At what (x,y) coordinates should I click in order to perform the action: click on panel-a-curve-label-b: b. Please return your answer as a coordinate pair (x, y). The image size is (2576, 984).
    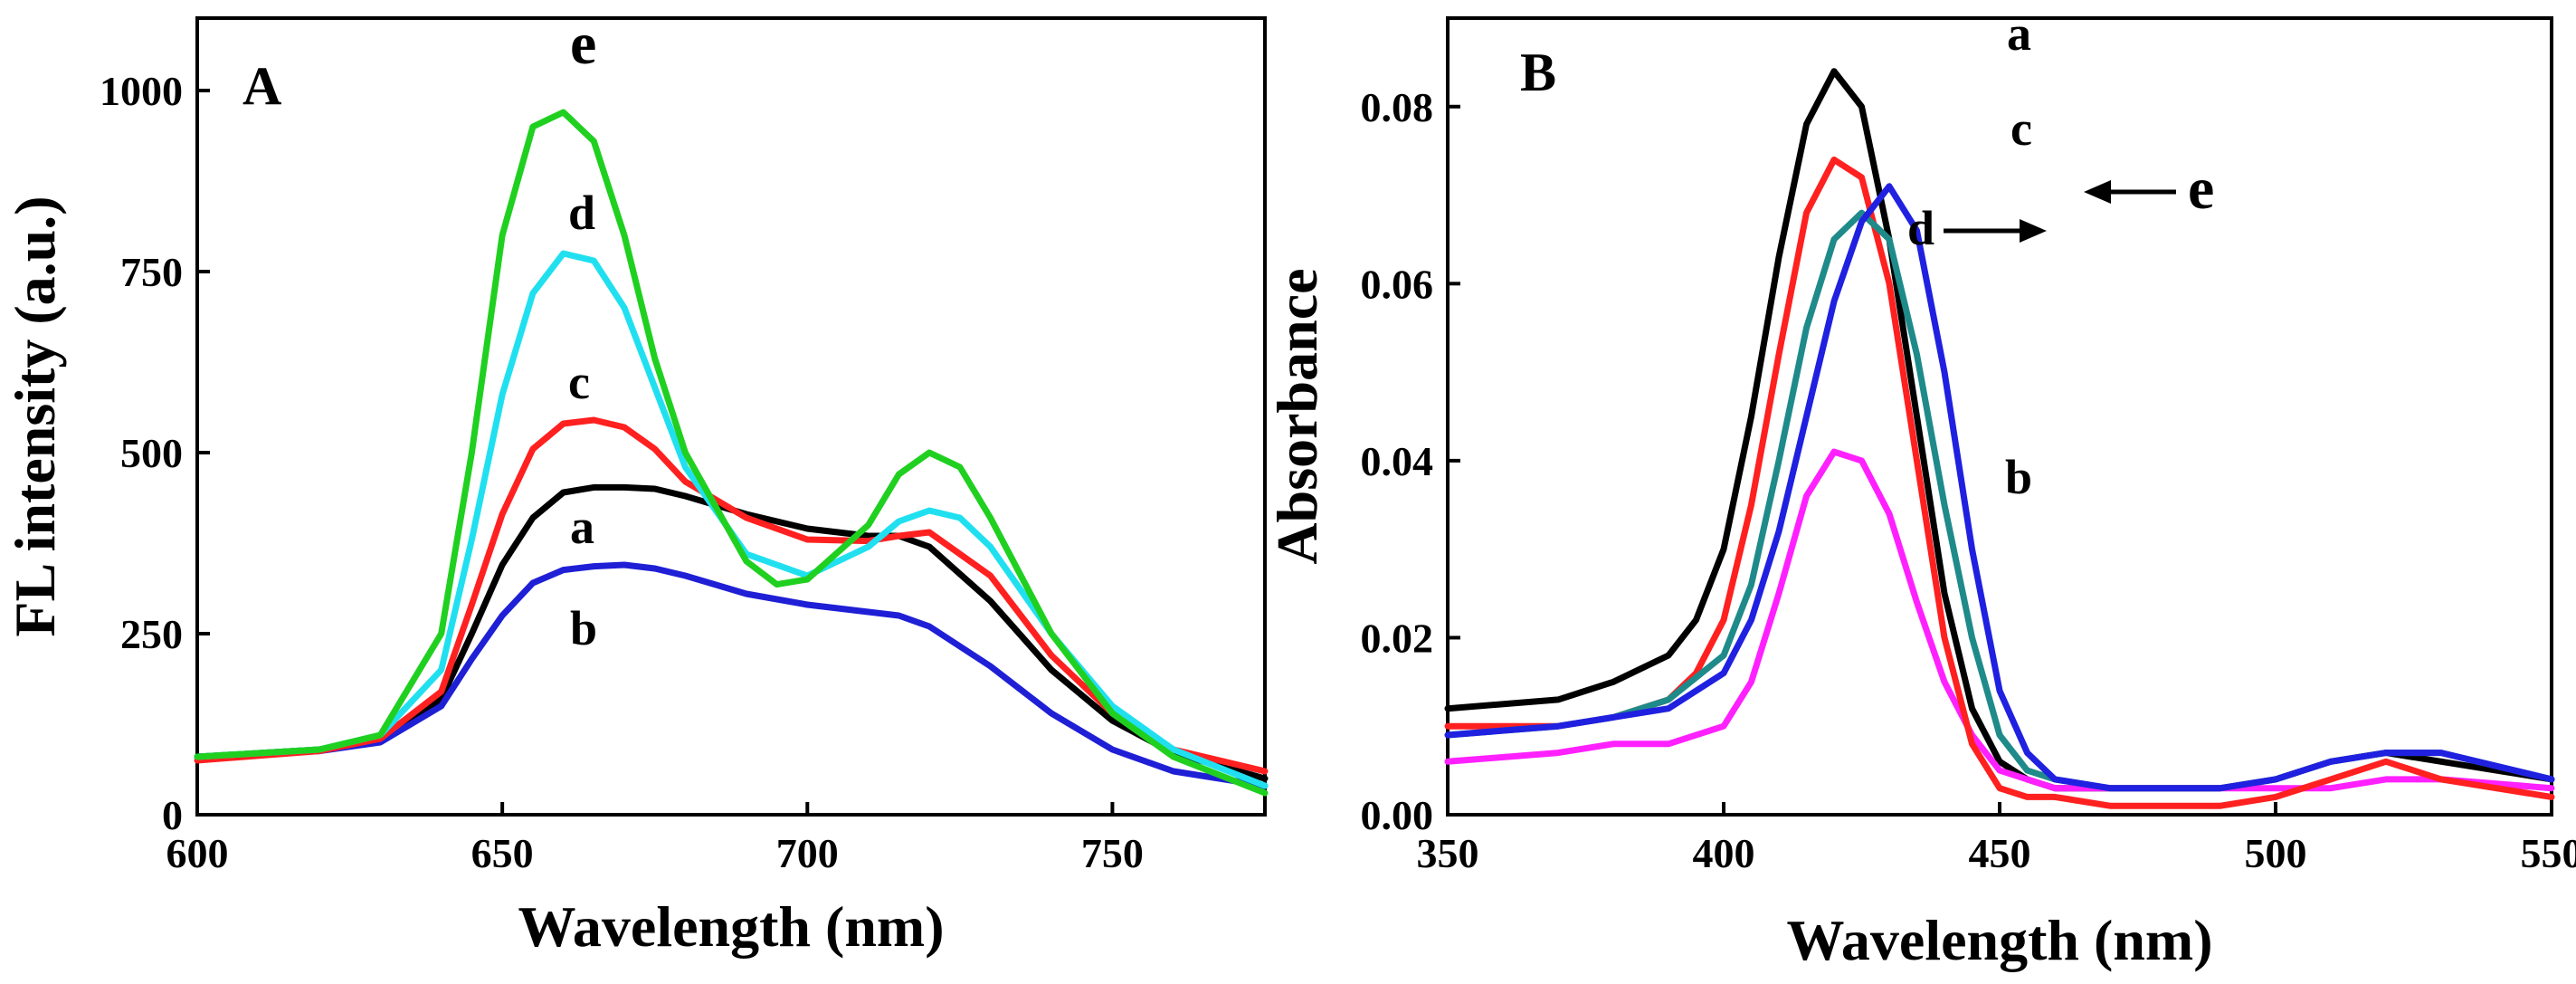
    Looking at the image, I should click on (583, 628).